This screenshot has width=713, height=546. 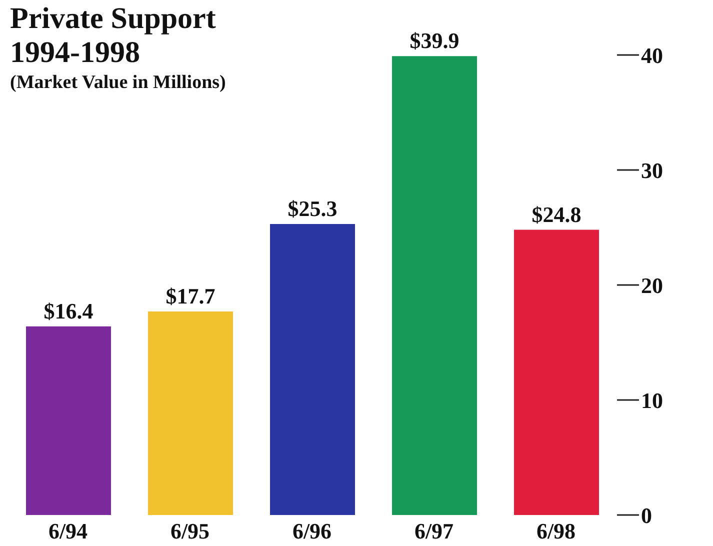 What do you see at coordinates (118, 83) in the screenshot?
I see `text: (Market Value in Millions)` at bounding box center [118, 83].